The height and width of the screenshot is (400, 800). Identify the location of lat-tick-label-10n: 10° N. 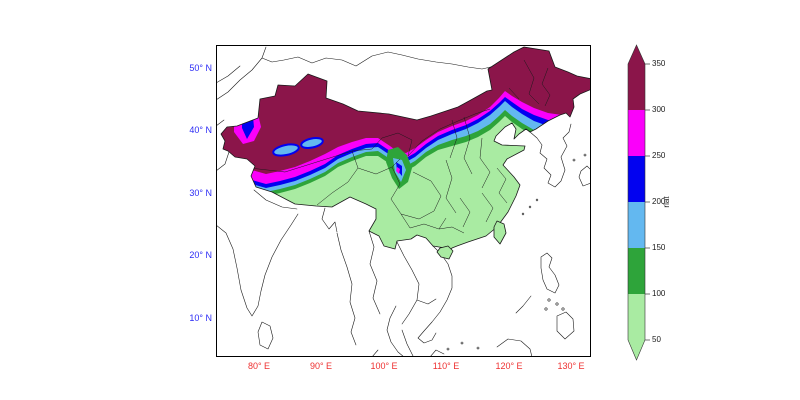
(200, 318).